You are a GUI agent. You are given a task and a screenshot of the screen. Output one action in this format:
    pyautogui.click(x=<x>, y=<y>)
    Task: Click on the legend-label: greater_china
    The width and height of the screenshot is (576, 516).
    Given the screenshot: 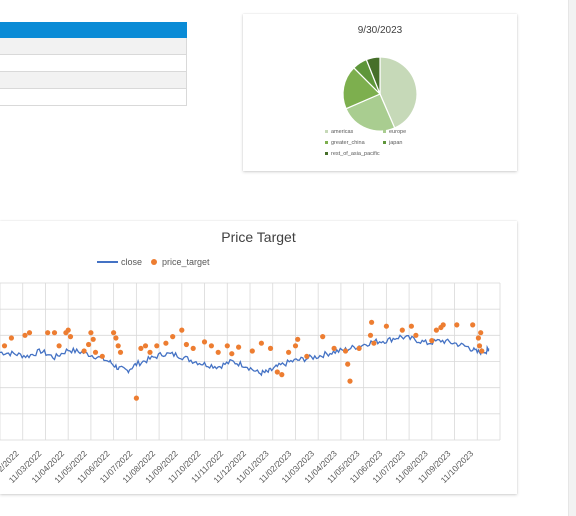 What is the action you would take?
    pyautogui.click(x=348, y=143)
    